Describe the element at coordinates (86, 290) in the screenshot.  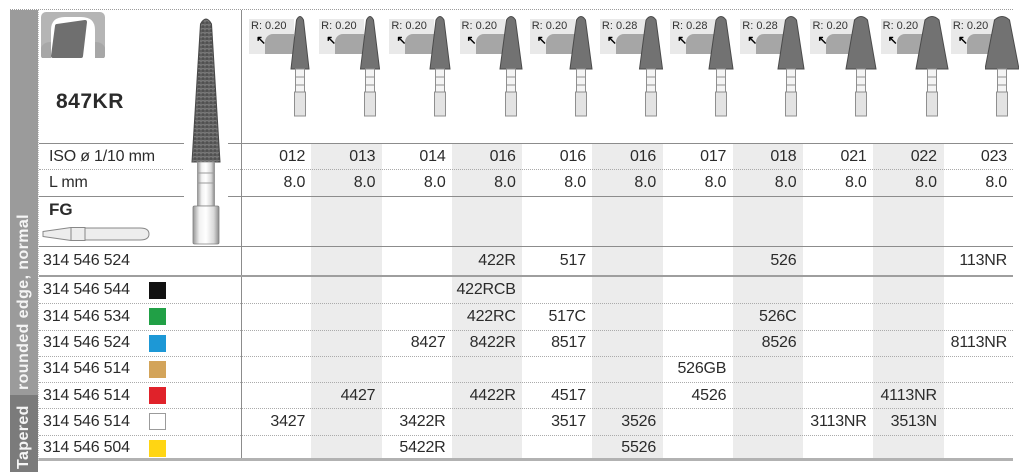
I see `order-number: 314 546 544` at that location.